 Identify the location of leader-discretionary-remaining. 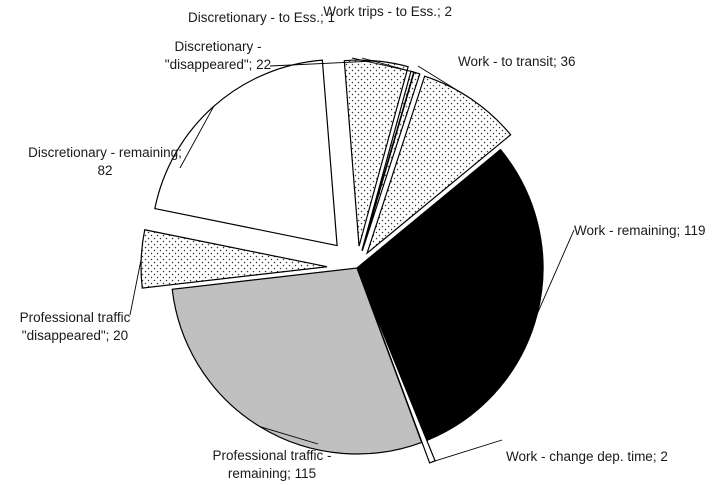
(197, 137).